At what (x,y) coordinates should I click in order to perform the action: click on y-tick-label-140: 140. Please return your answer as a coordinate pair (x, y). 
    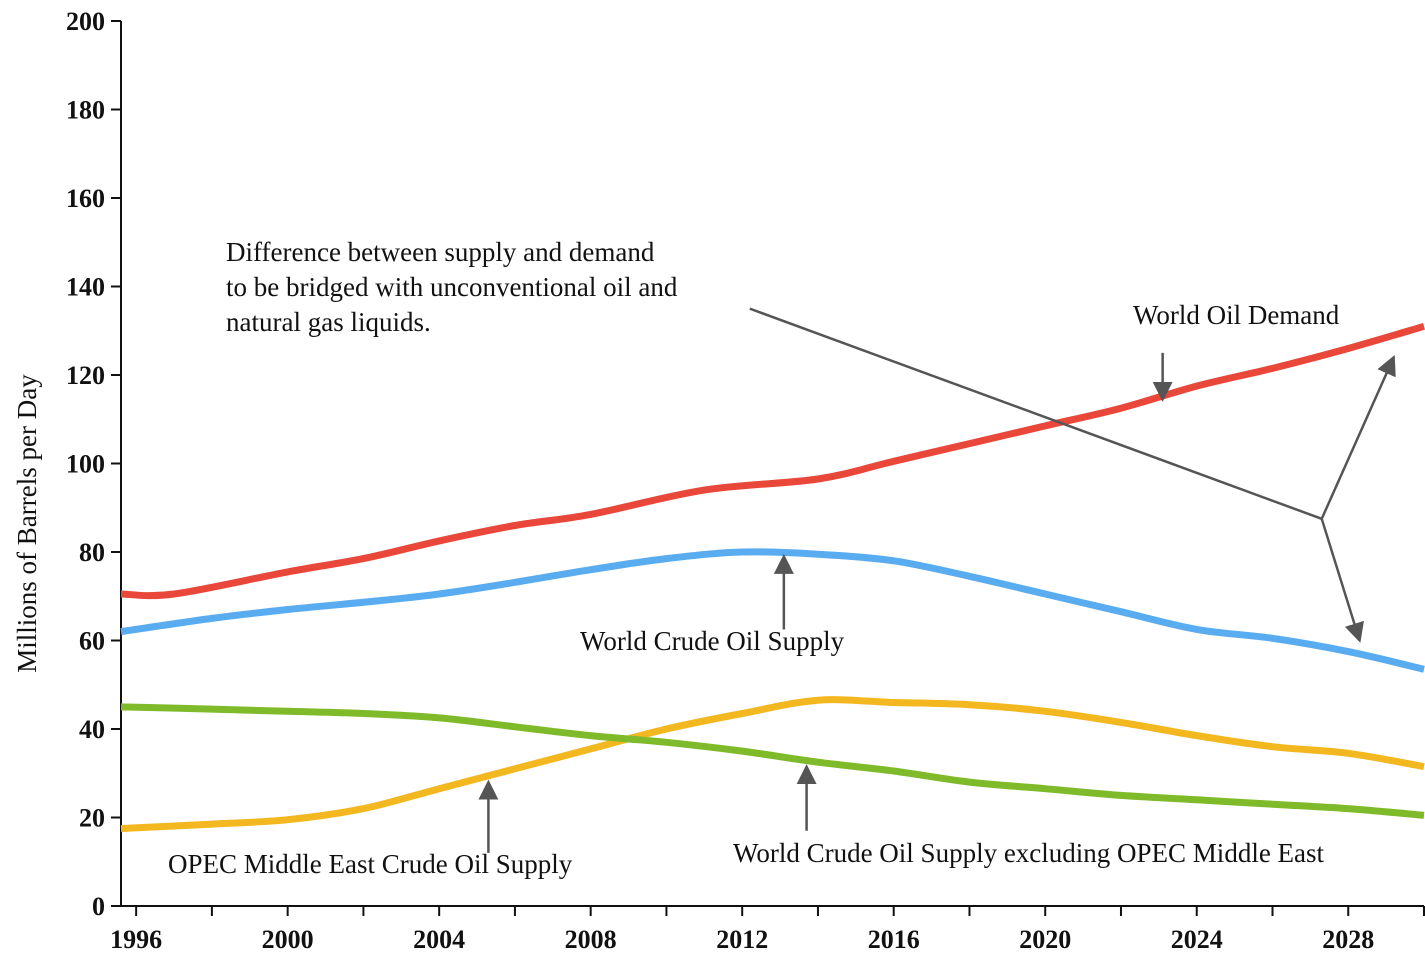
    Looking at the image, I should click on (85, 287).